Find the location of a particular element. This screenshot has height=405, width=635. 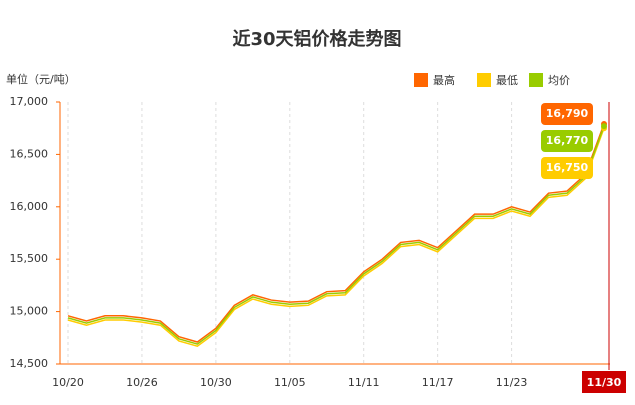

value-label: 16,790 is located at coordinates (567, 113).